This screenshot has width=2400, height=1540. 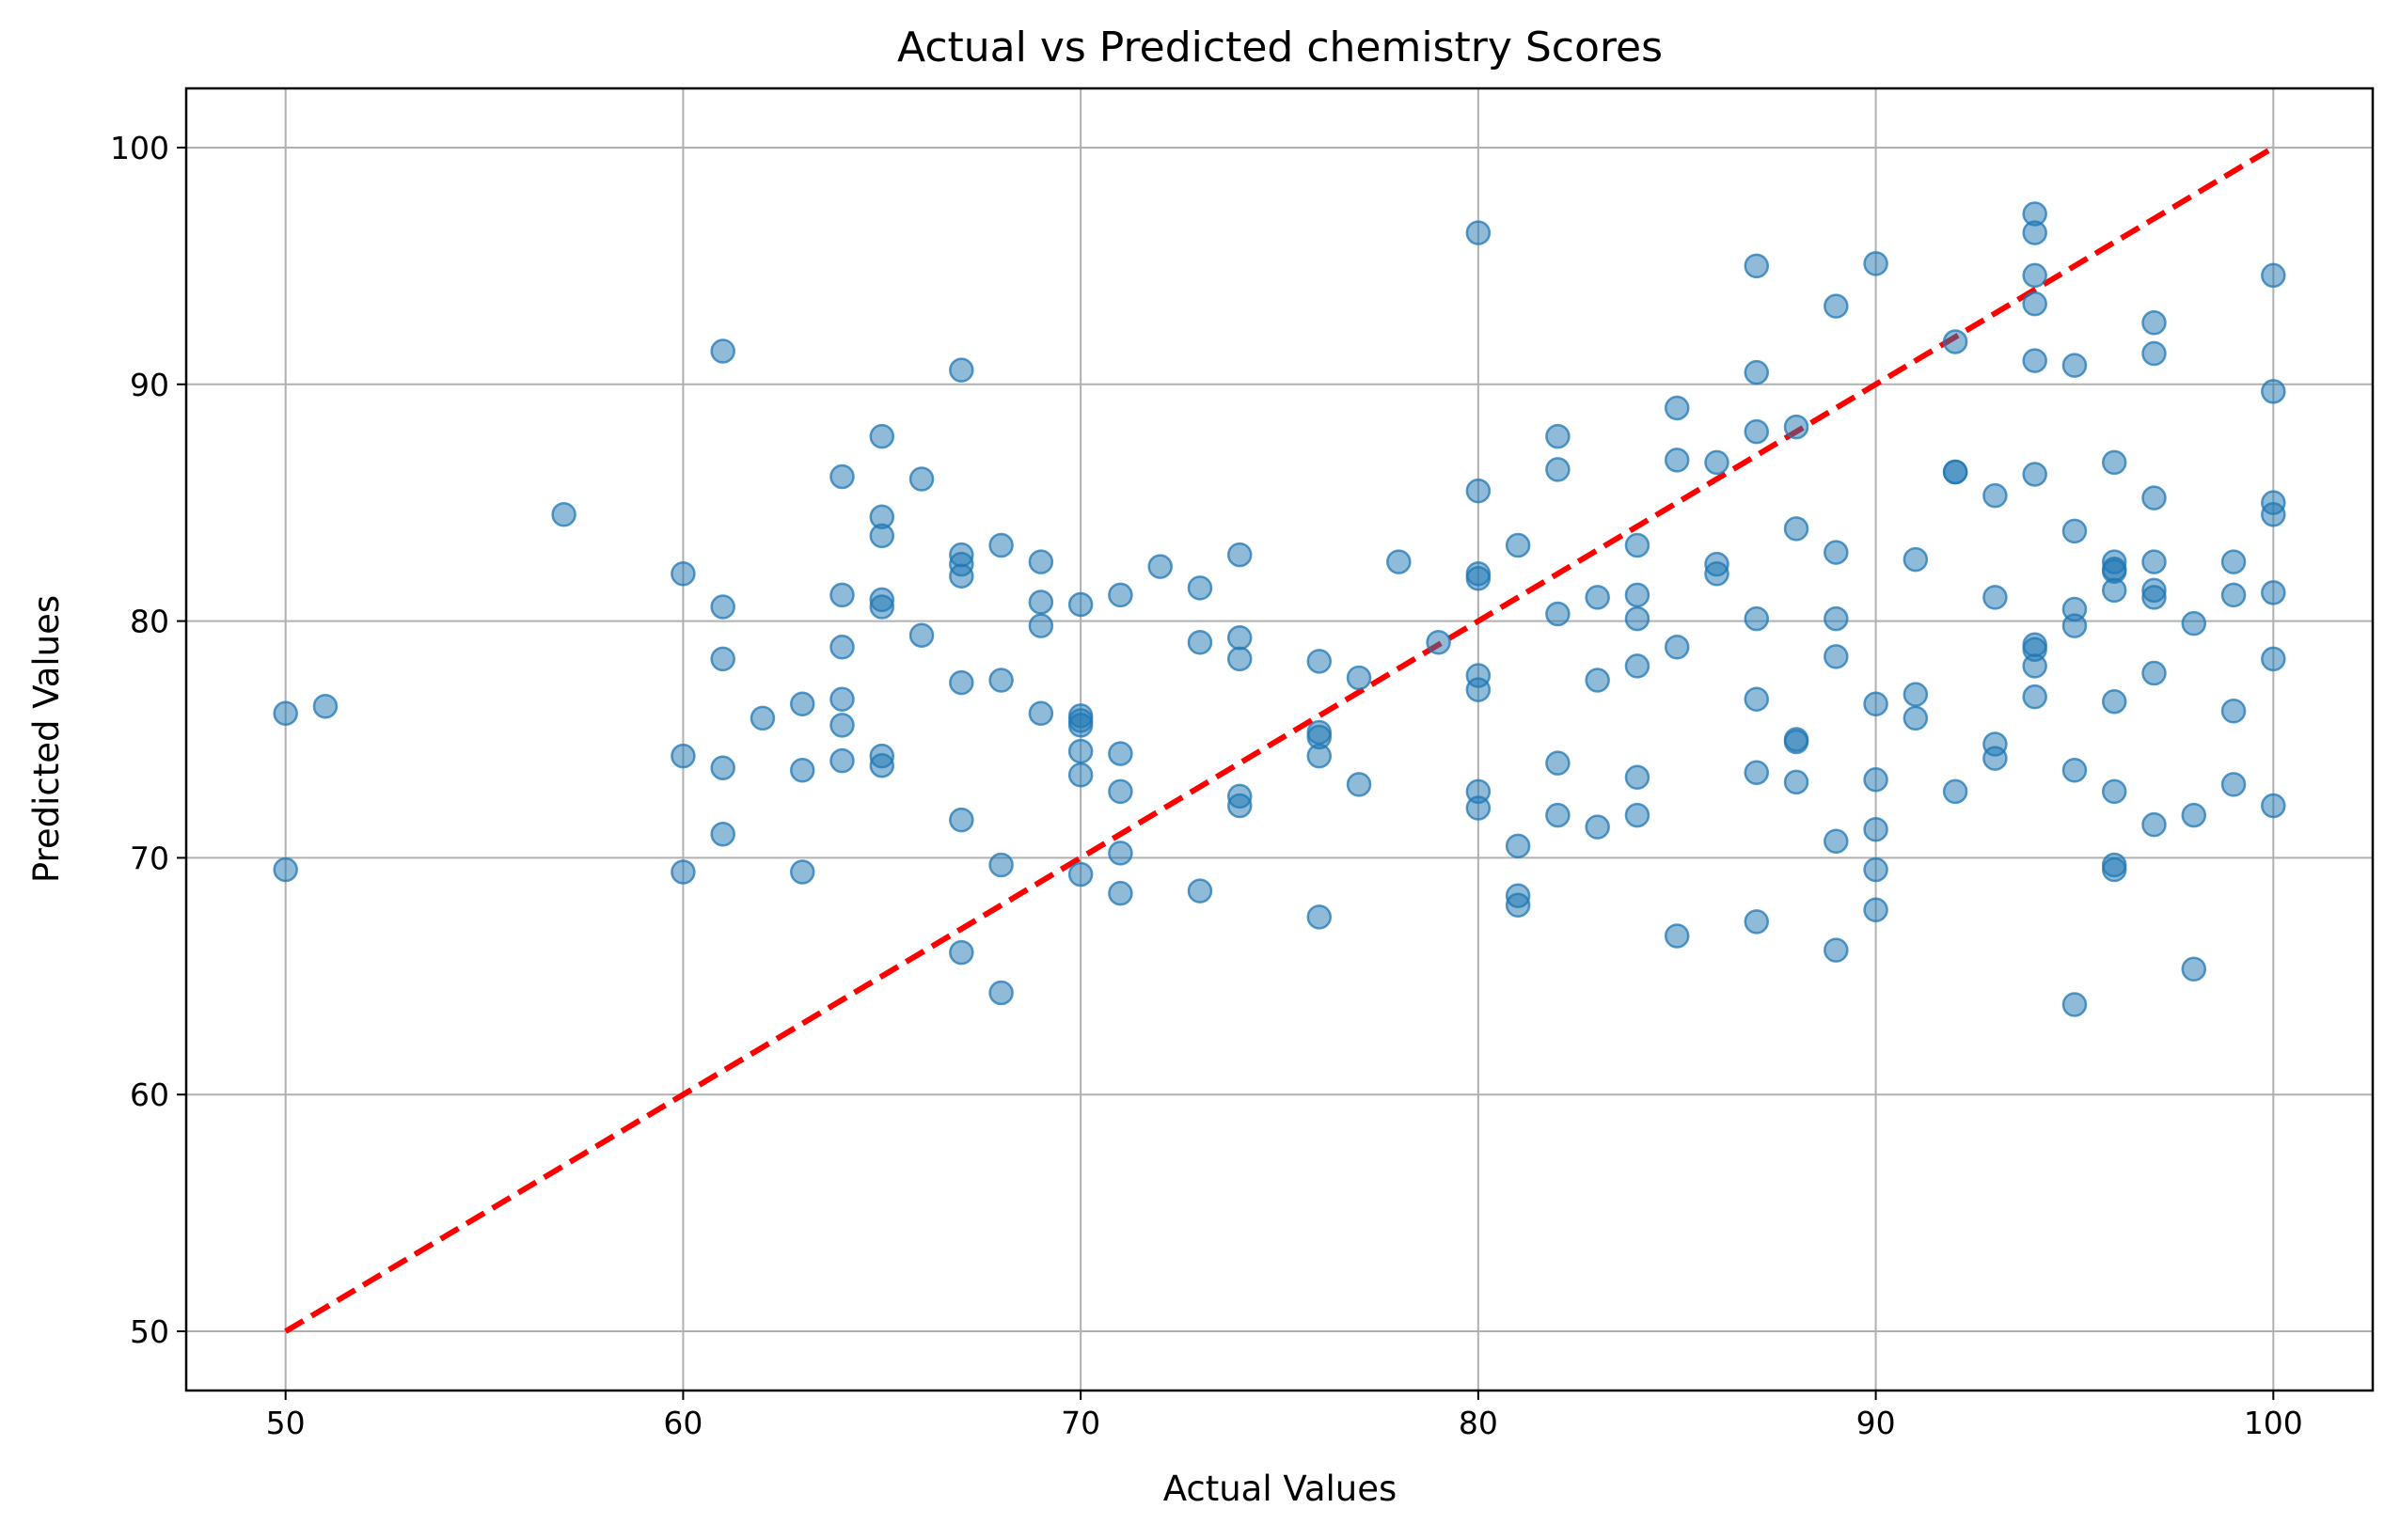 I want to click on x-tick-label: 80, so click(x=1478, y=1423).